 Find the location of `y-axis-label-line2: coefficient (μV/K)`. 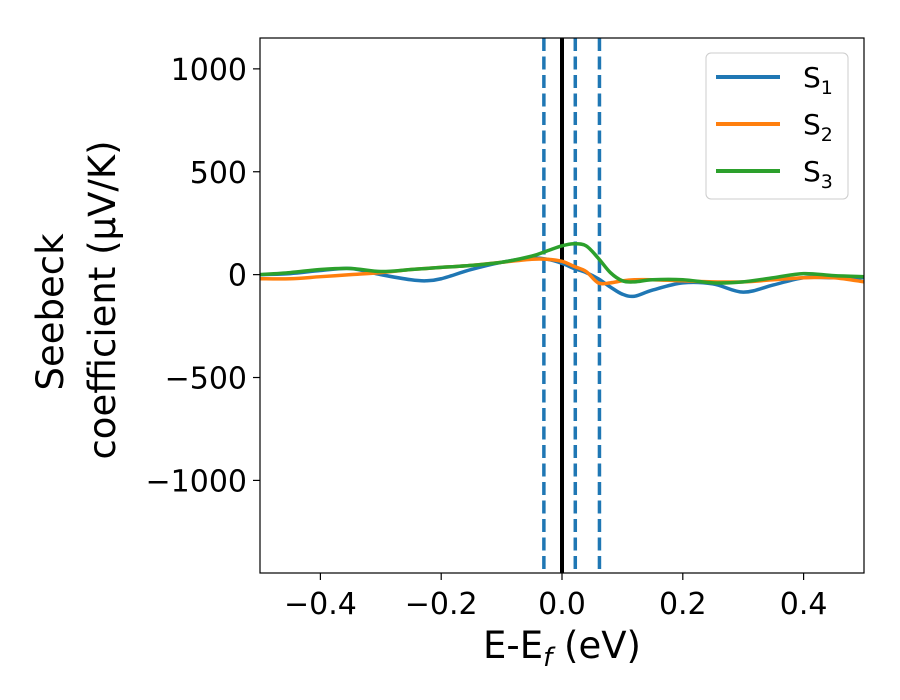

y-axis-label-line2: coefficient (μV/K) is located at coordinates (102, 299).